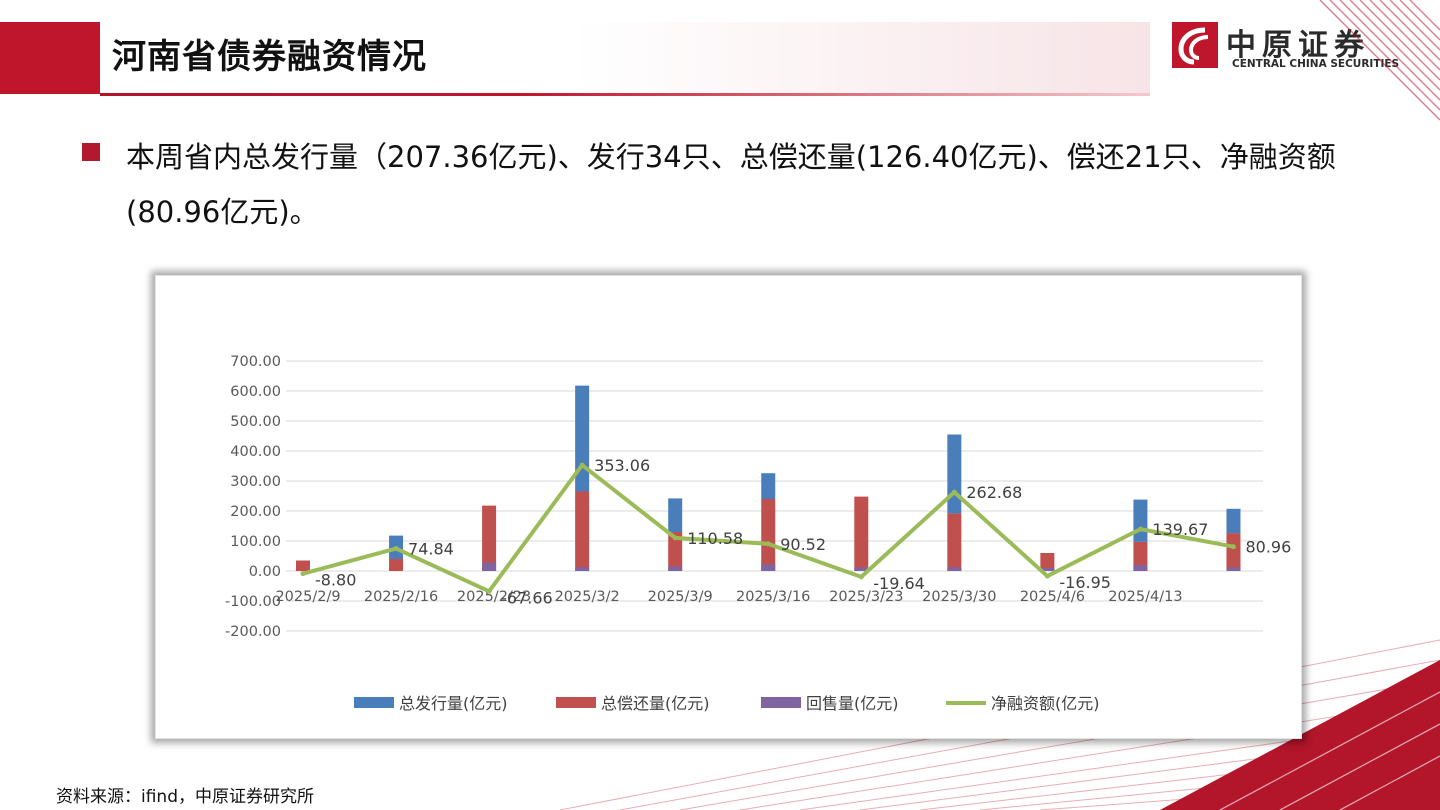 This screenshot has width=1440, height=810. I want to click on y-tick-label: 500.00, so click(255, 422).